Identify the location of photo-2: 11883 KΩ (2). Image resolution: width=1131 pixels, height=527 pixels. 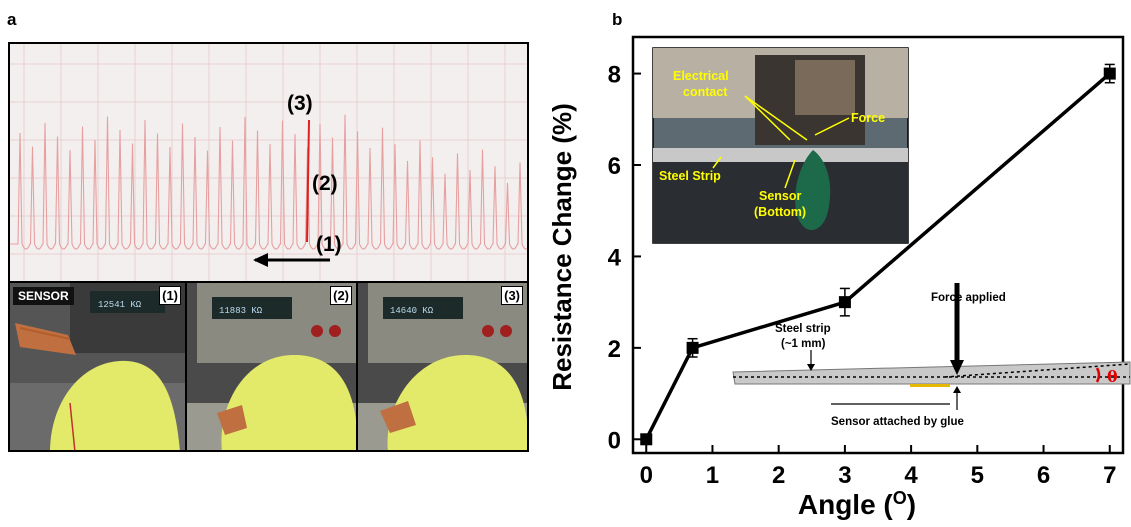
(270, 365).